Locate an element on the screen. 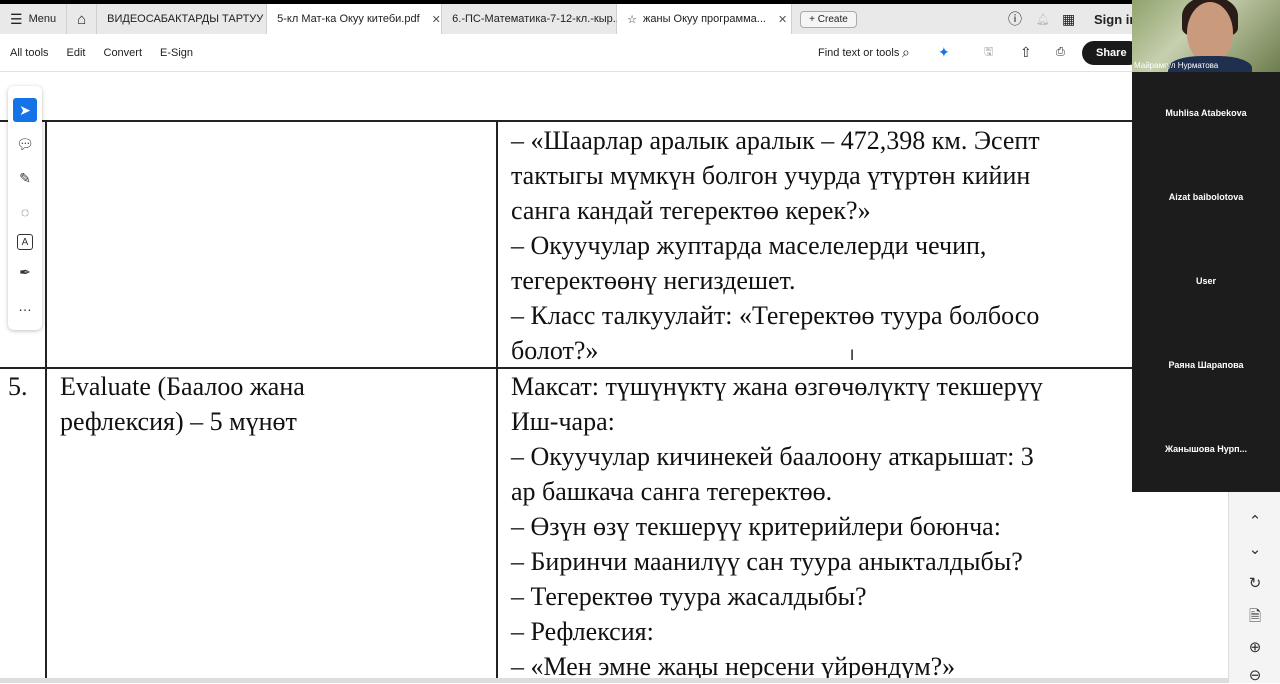  row-title: Evaluate (Баалоо жана is located at coordinates (182, 386).